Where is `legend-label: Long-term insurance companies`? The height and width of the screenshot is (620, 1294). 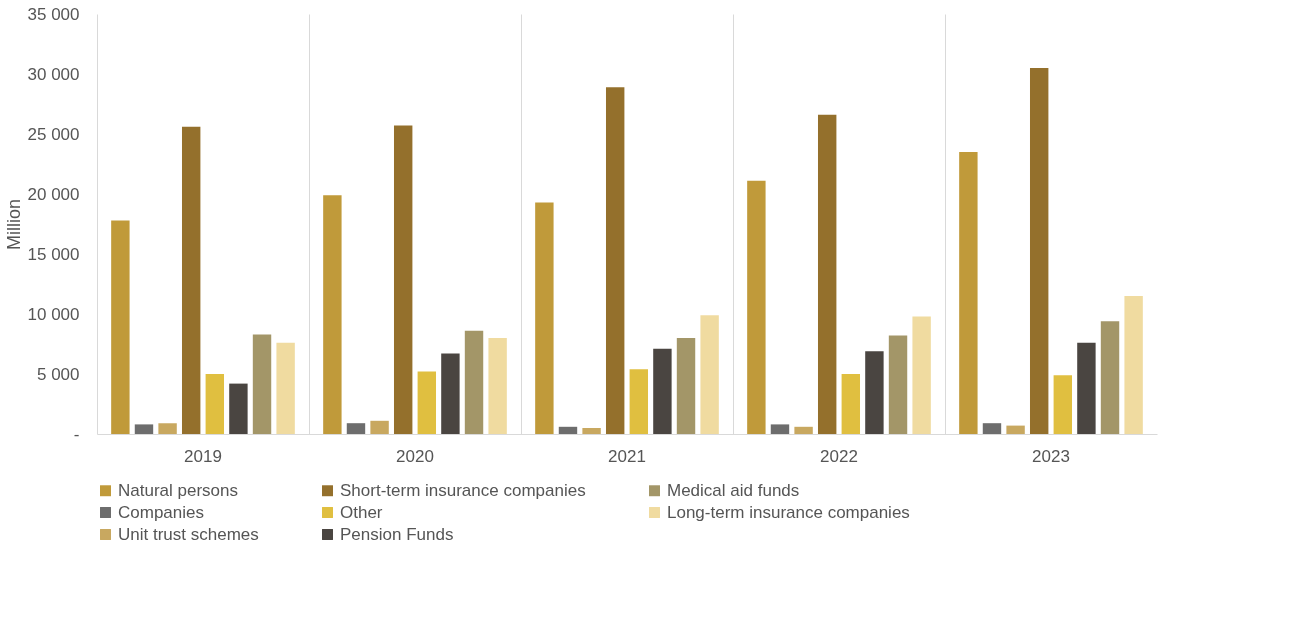 legend-label: Long-term insurance companies is located at coordinates (788, 512).